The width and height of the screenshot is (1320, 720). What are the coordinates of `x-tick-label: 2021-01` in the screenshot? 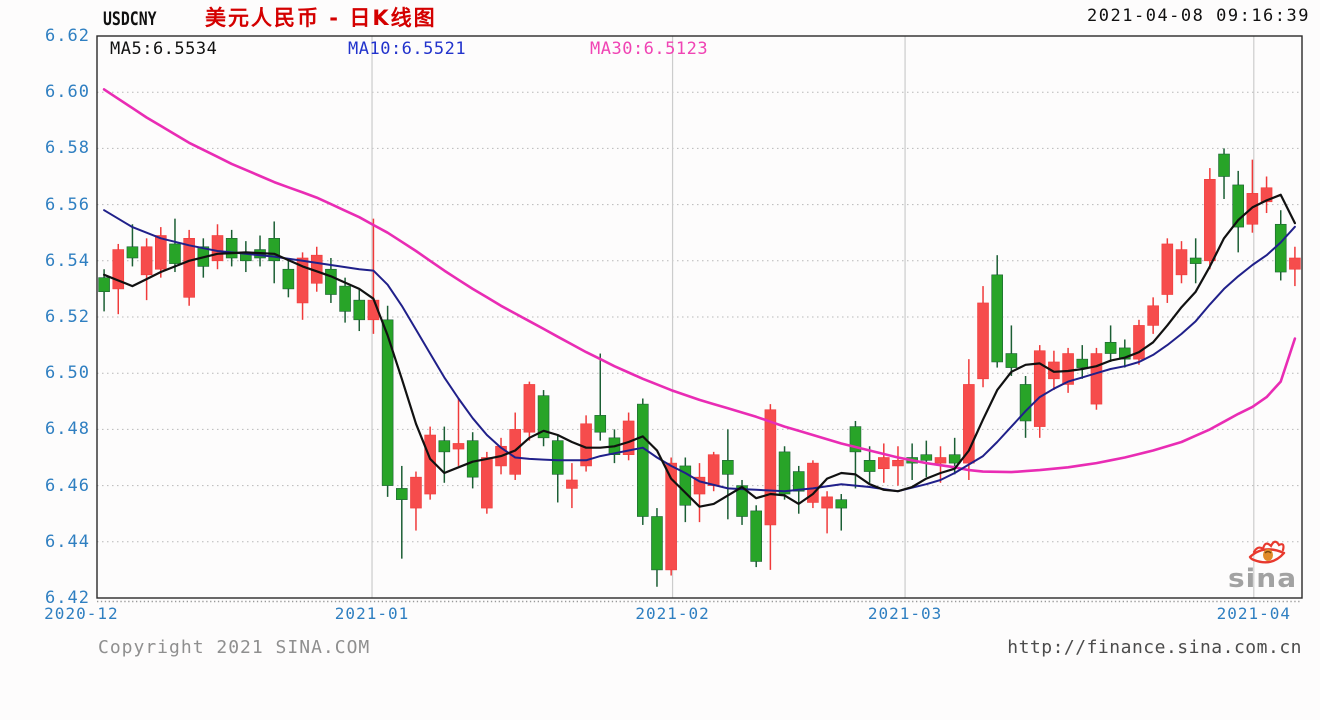 It's located at (372, 613).